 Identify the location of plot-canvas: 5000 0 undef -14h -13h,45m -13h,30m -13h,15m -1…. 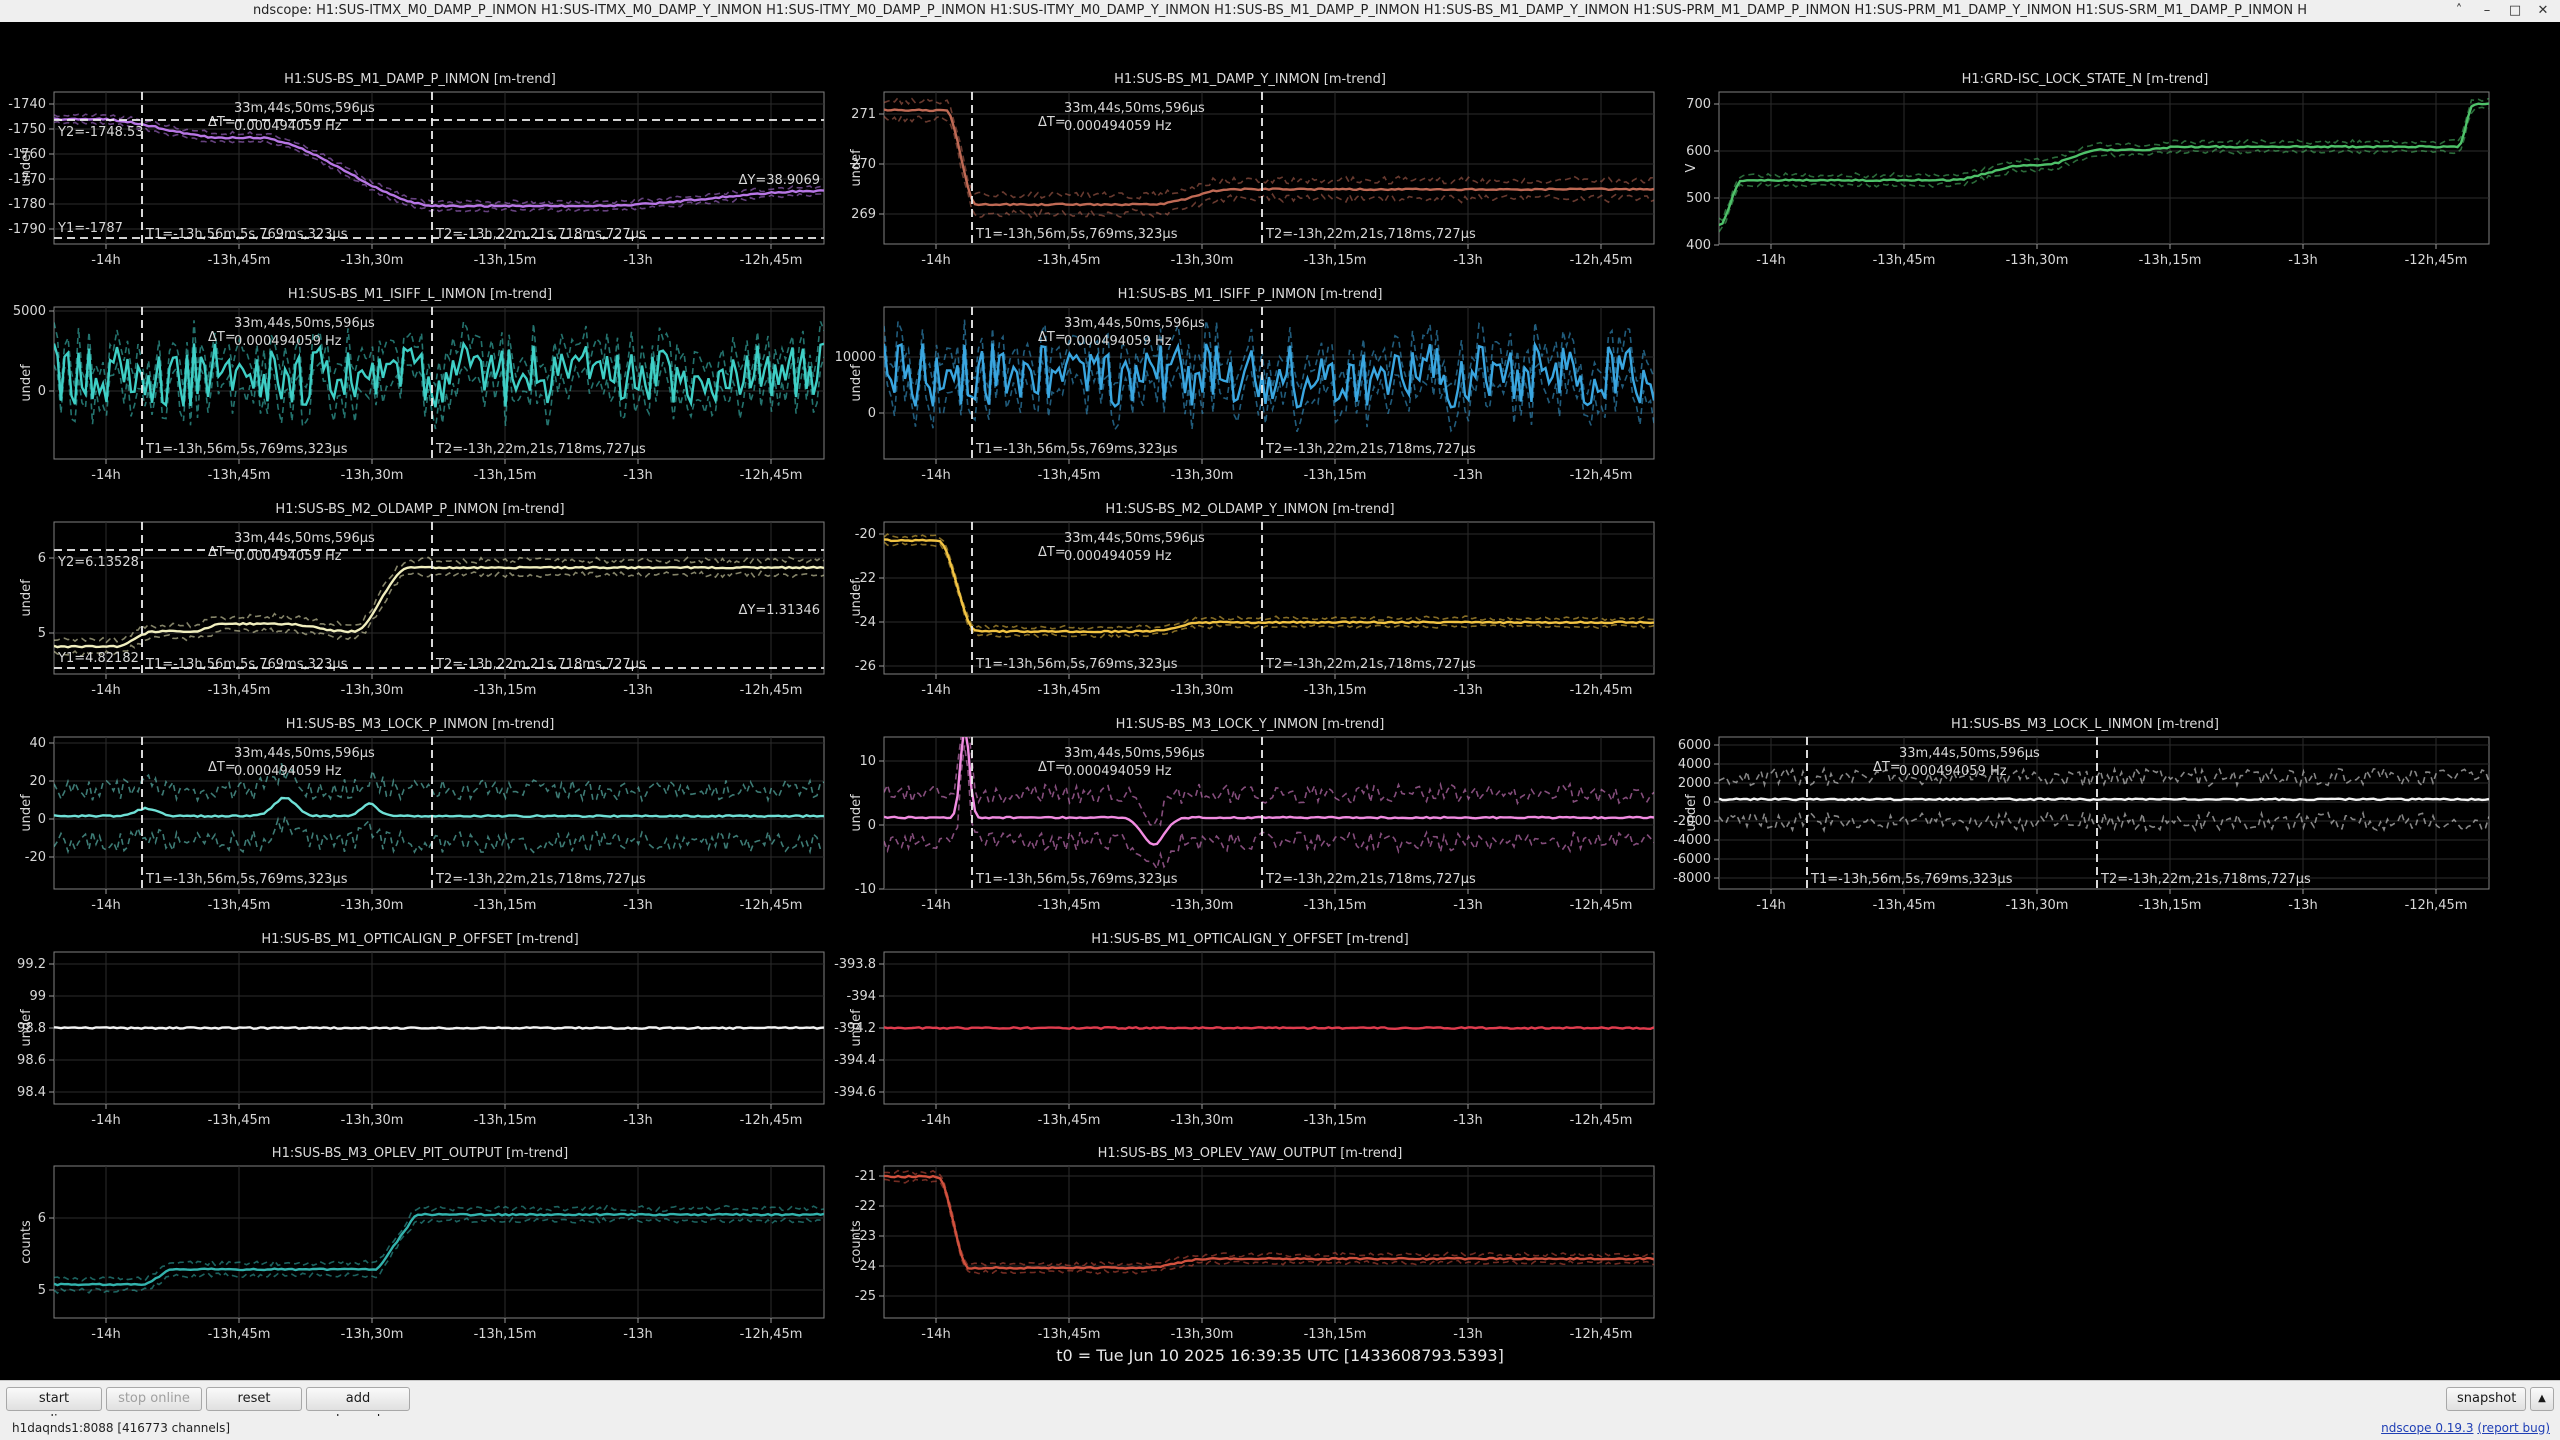
(420, 390).